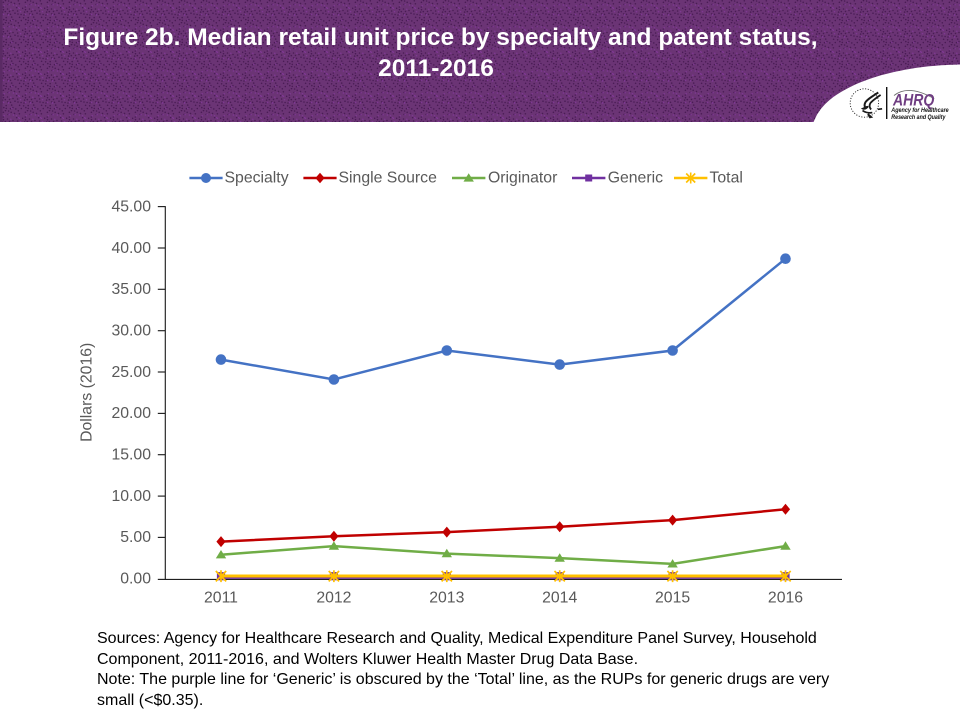 This screenshot has width=960, height=720. I want to click on svg-text: Agency for Healthcare, so click(919, 110).